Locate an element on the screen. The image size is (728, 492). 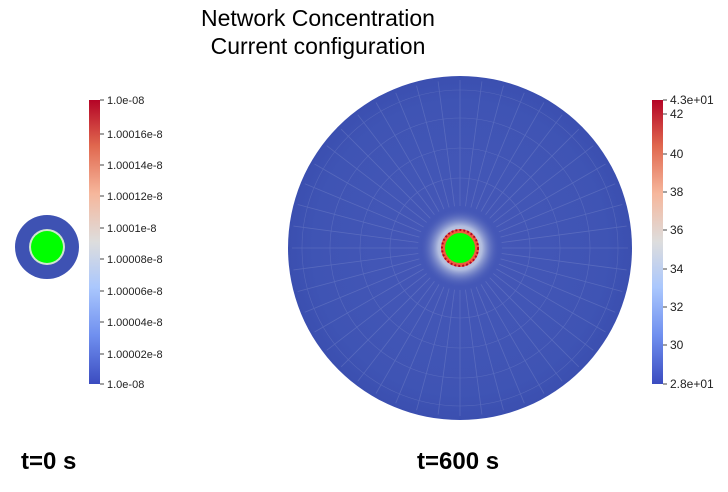
mesh-ring is located at coordinates (460, 248).